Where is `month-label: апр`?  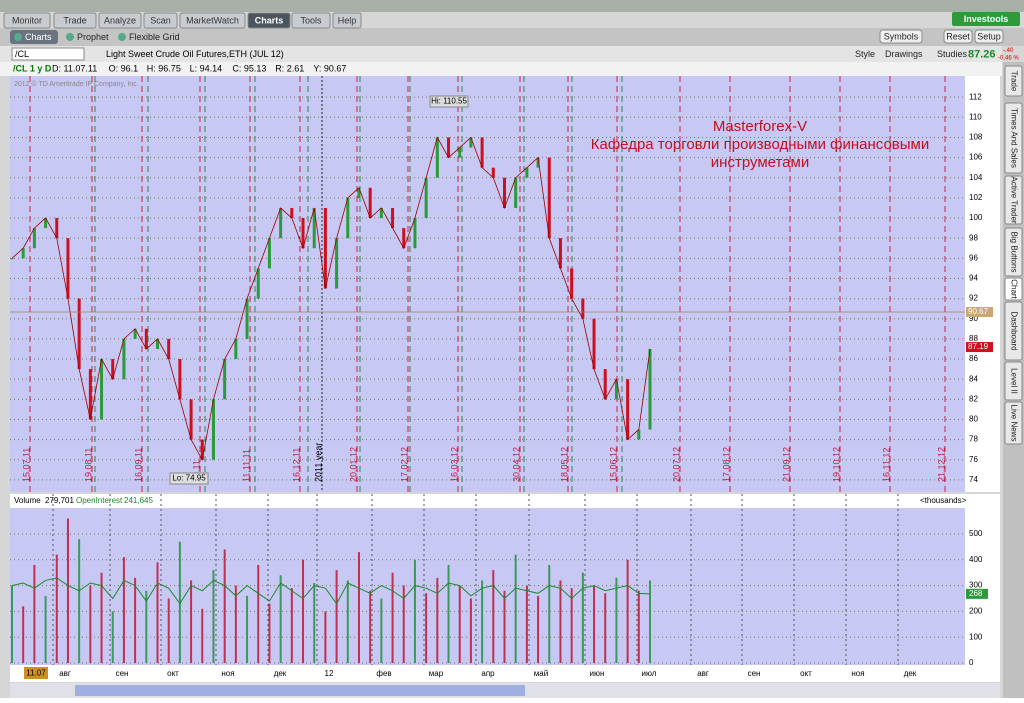 month-label: апр is located at coordinates (488, 673).